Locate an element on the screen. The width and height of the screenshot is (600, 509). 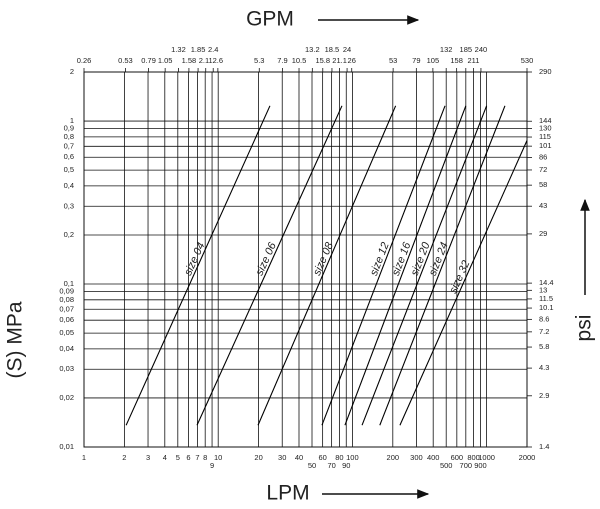
x-tick-label: 600 is located at coordinates (457, 457).